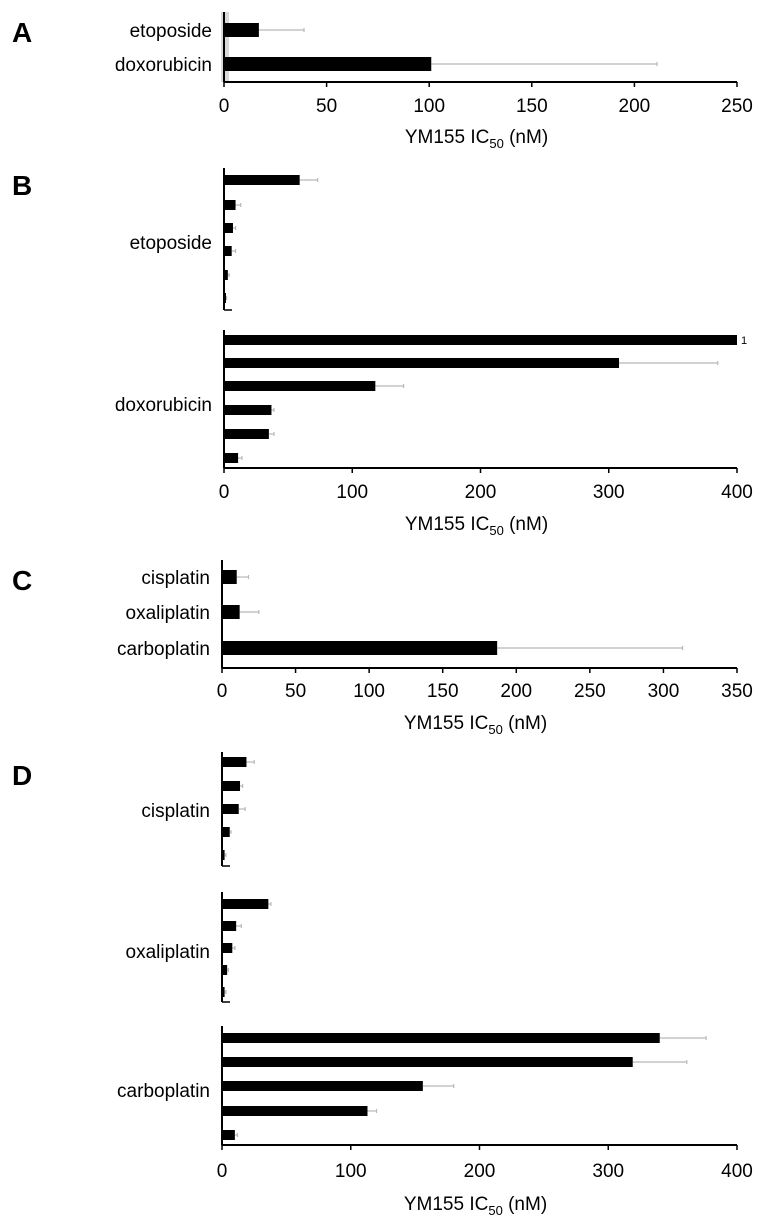 This screenshot has height=1216, width=761. Describe the element at coordinates (22, 32) in the screenshot. I see `panel-letter: A` at that location.